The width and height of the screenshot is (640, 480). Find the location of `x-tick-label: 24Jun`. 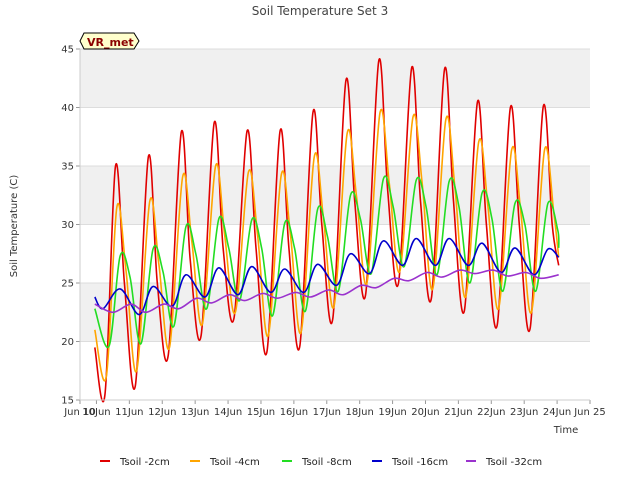

x-tick-label: 24Jun is located at coordinates (557, 412).